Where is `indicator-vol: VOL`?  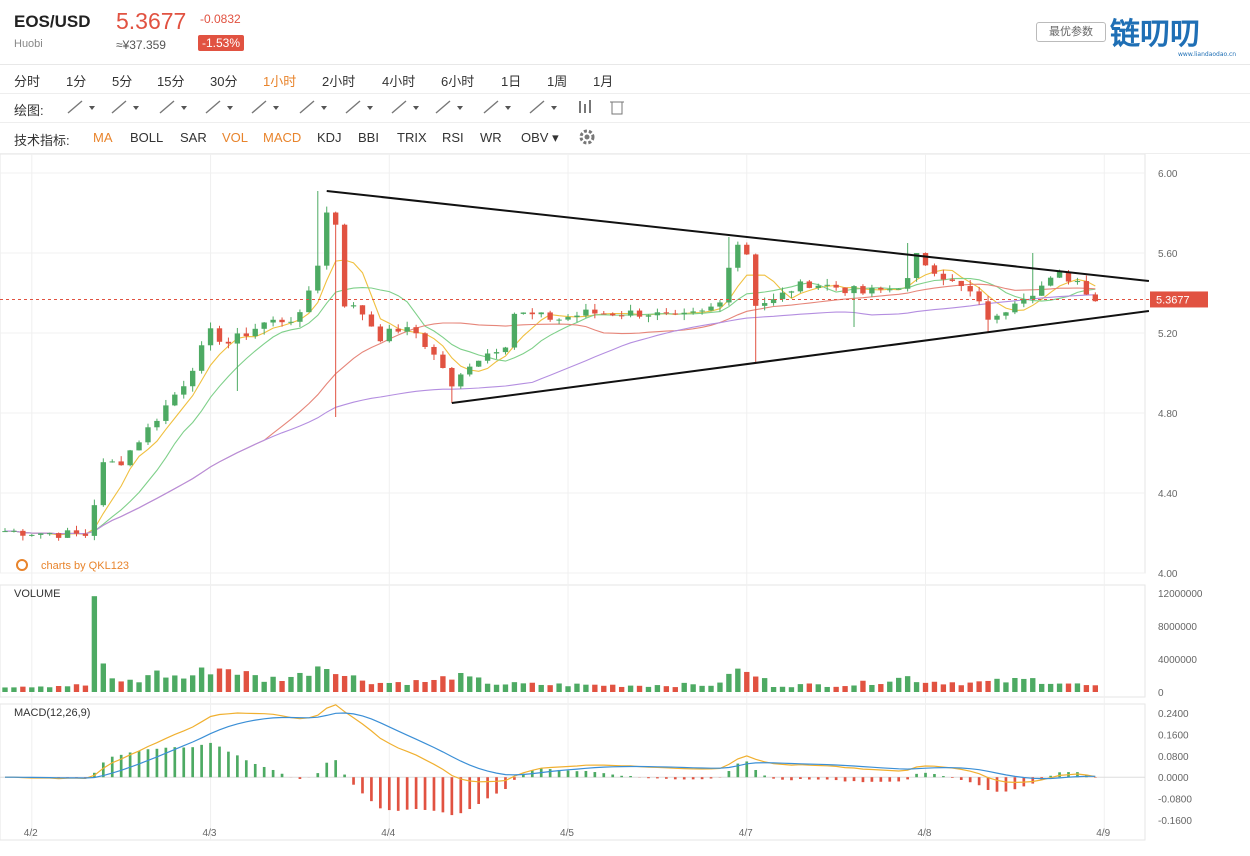 indicator-vol: VOL is located at coordinates (235, 137).